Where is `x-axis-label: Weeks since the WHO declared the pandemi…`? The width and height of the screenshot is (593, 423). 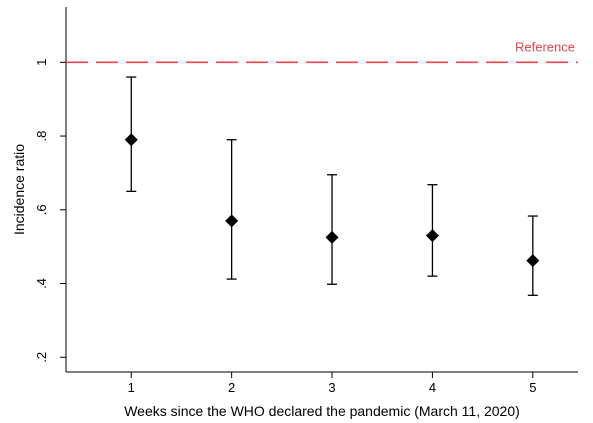
x-axis-label: Weeks since the WHO declared the pandemi… is located at coordinates (322, 411).